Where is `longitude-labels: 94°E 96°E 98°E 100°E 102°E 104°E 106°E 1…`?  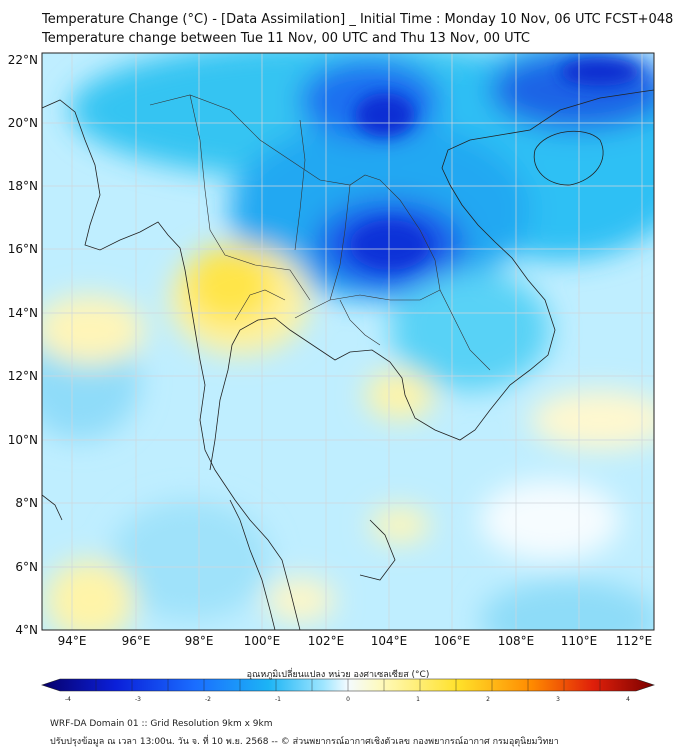
longitude-labels: 94°E 96°E 98°E 100°E 102°E 104°E 106°E 1… is located at coordinates (355, 641).